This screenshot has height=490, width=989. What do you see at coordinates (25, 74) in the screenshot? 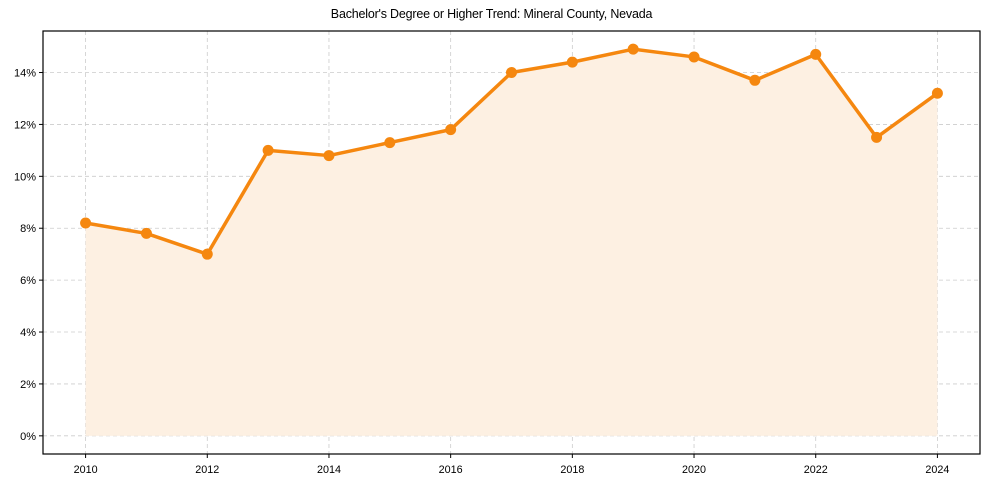
I see `y-tick-label: 14%` at bounding box center [25, 74].